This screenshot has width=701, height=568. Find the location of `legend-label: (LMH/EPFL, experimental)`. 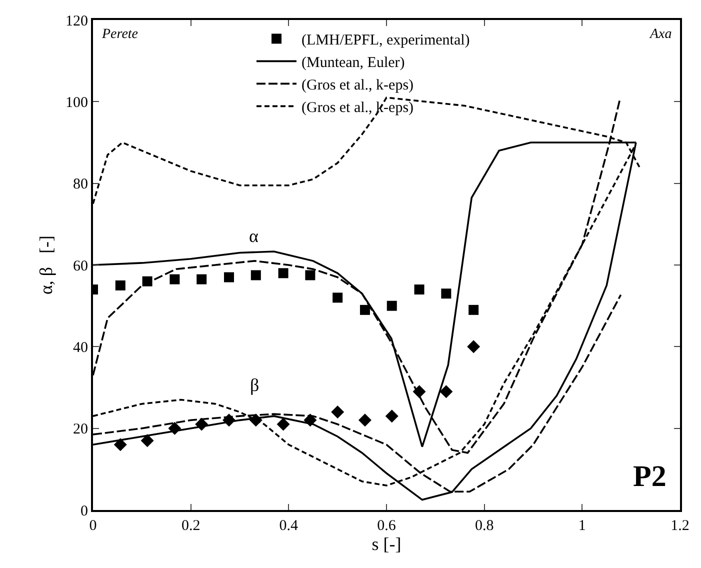

legend-label: (LMH/EPFL, experimental) is located at coordinates (385, 40).